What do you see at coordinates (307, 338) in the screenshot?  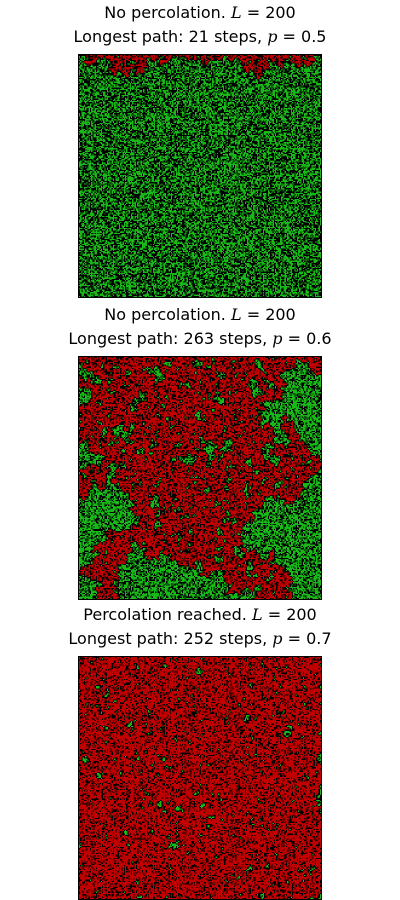 I see `probability-value: = 0.6` at bounding box center [307, 338].